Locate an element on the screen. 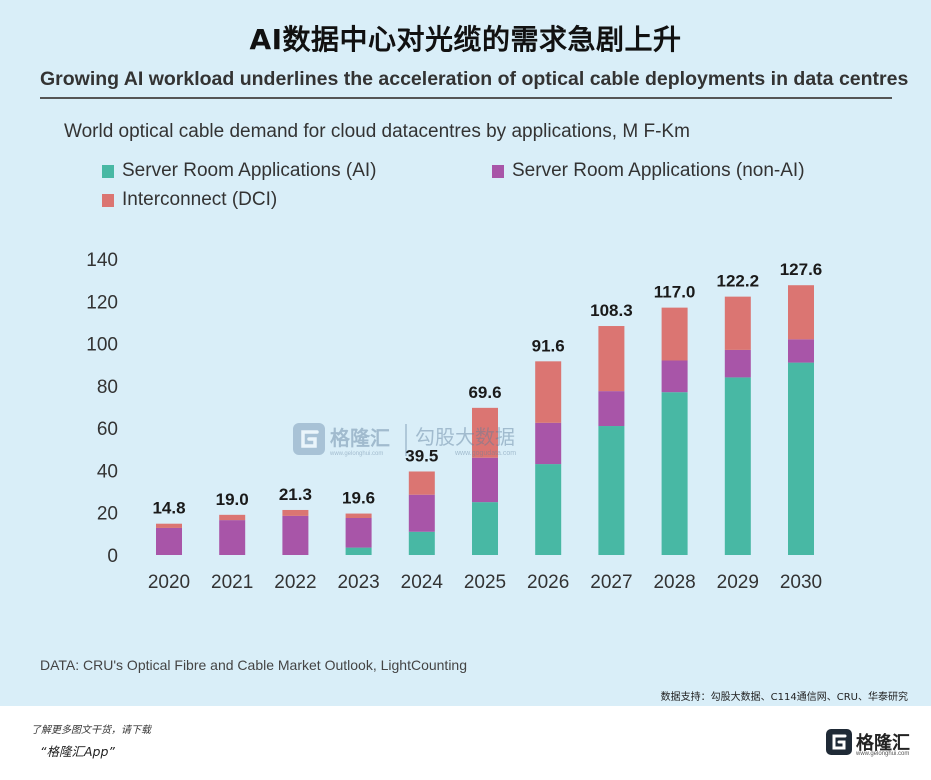 This screenshot has width=931, height=780. footer-logo: 格隆汇 www.gelonghui.com is located at coordinates (868, 743).